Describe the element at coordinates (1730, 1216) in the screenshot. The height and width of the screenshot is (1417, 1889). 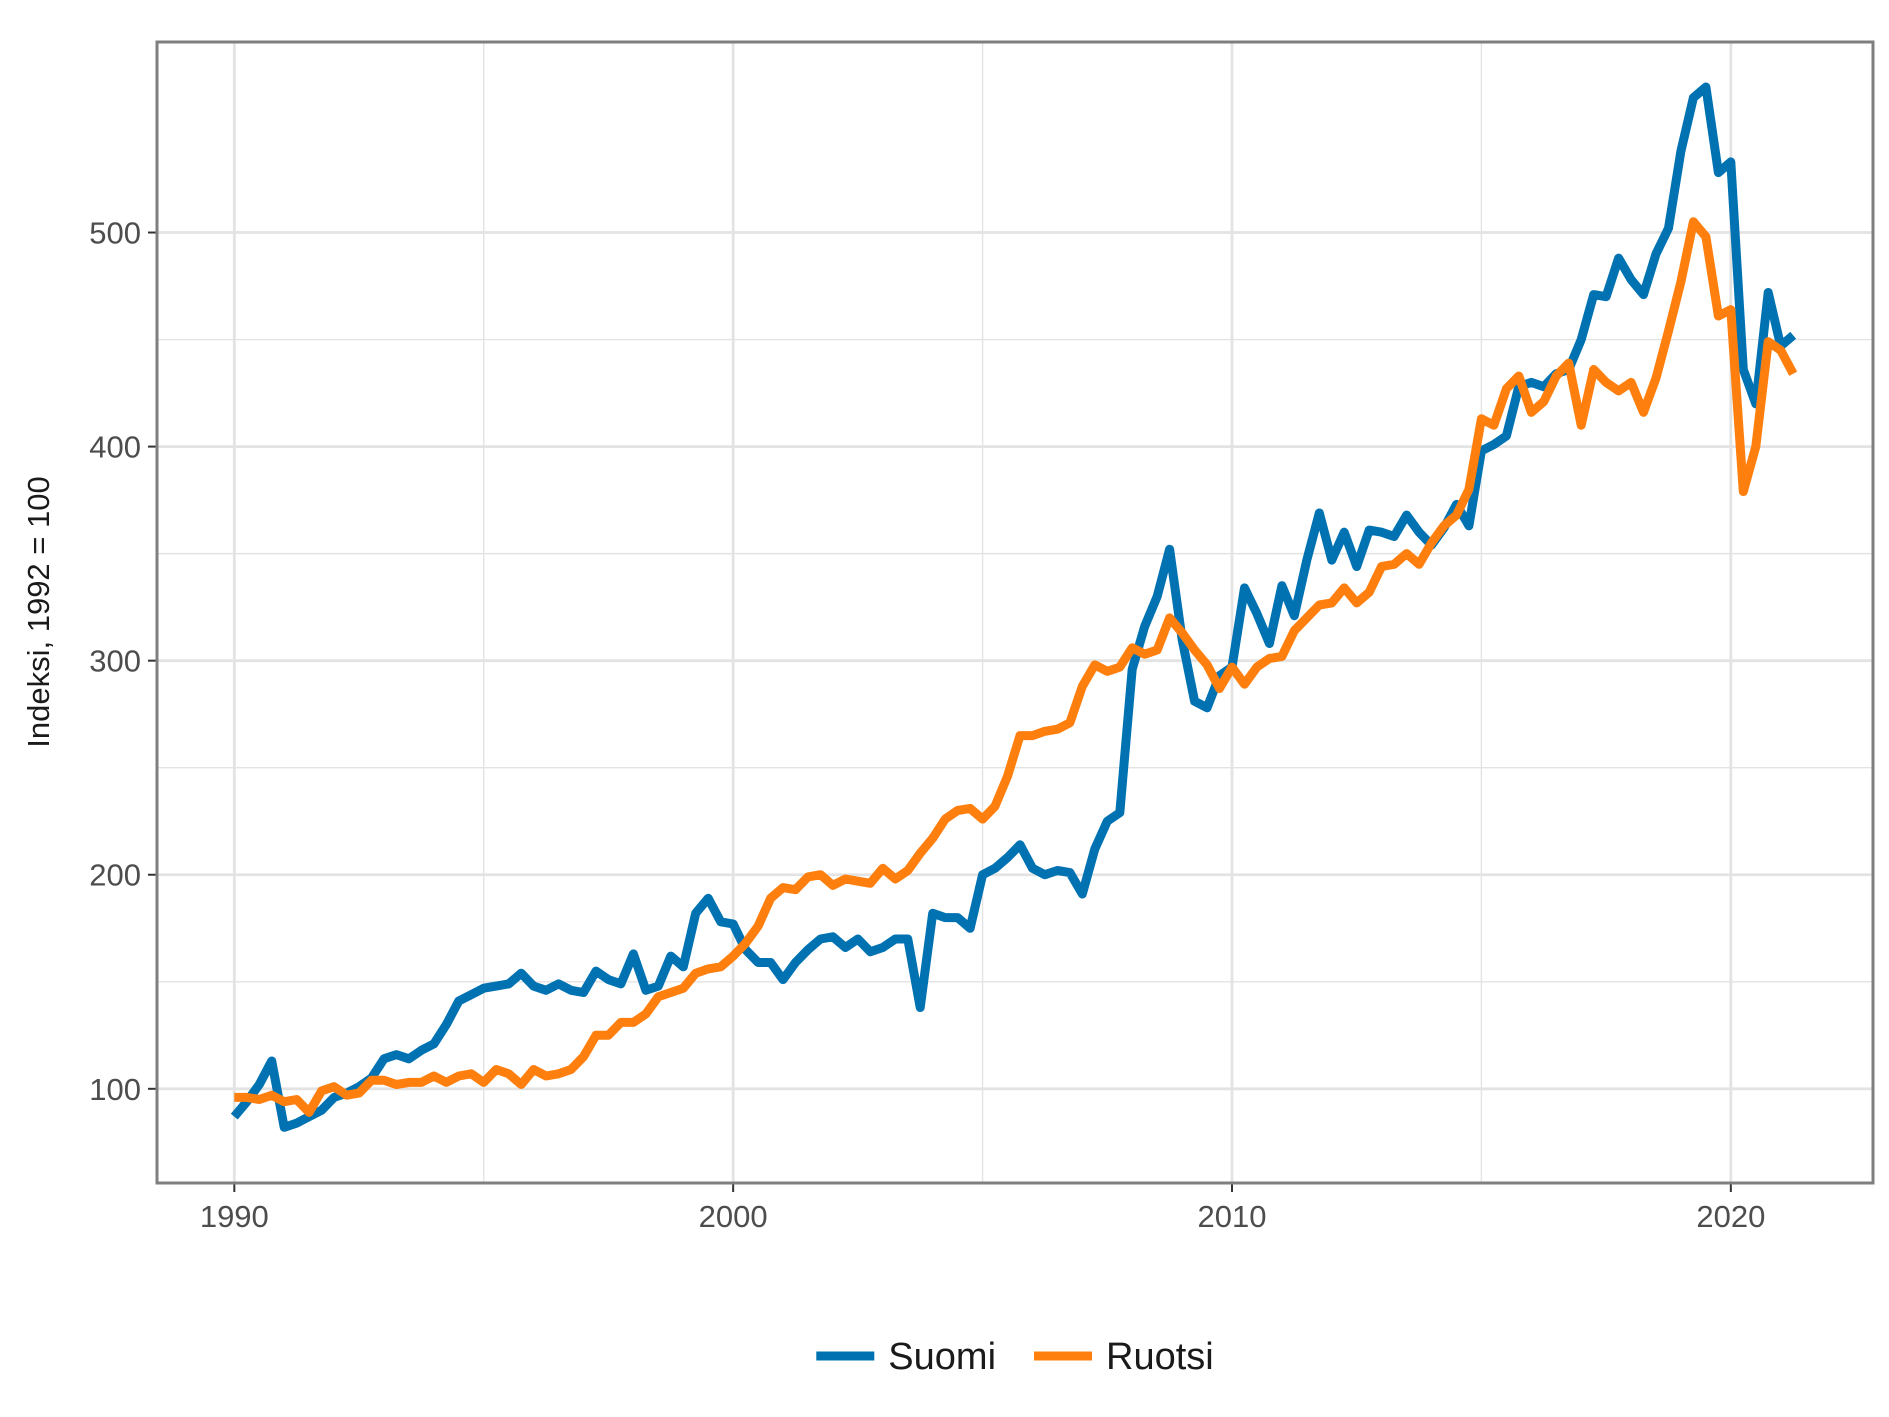
I see `x-tick-label: 2020` at that location.